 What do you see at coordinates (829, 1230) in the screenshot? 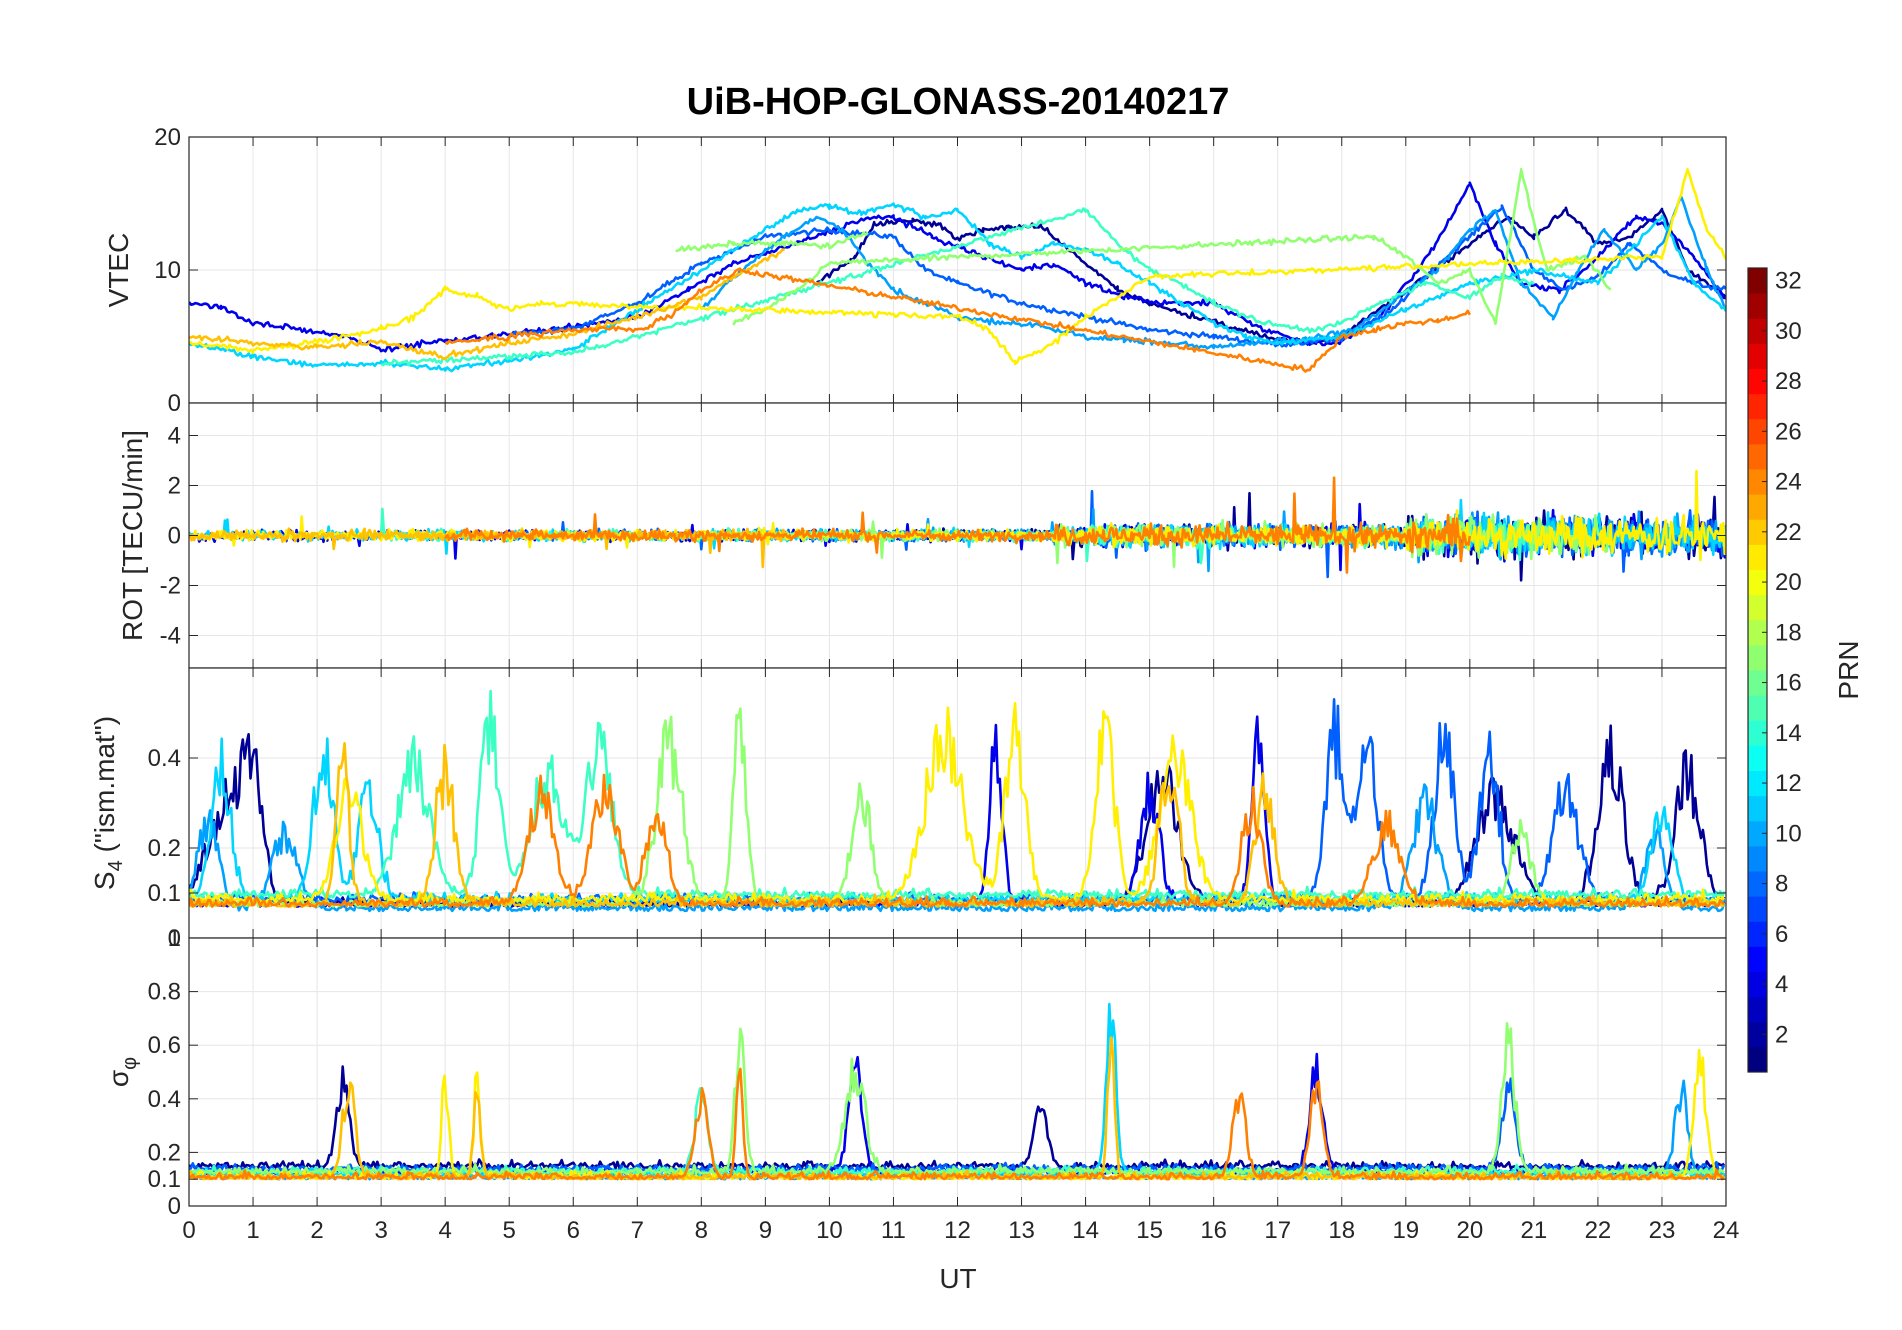
I see `x-tick-label: 10` at bounding box center [829, 1230].